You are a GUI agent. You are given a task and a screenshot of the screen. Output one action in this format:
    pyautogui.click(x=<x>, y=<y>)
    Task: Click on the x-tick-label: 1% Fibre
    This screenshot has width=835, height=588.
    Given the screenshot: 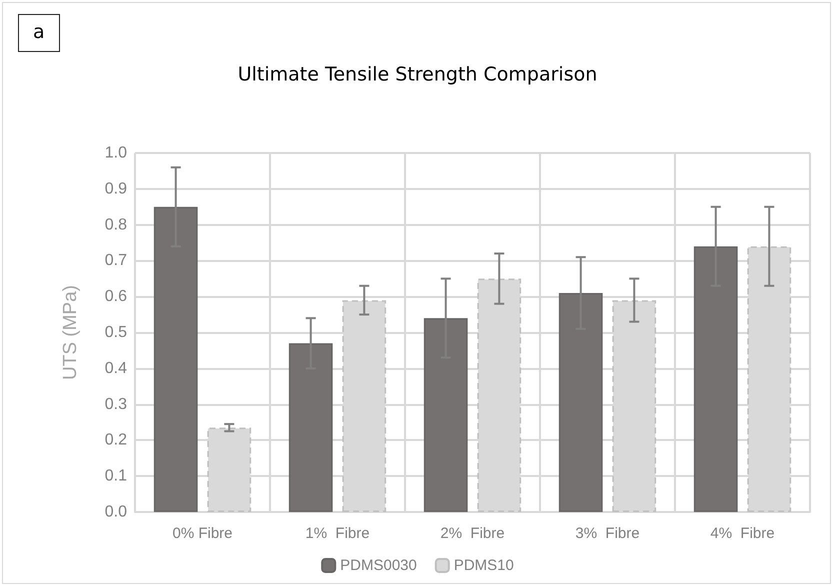 What is the action you would take?
    pyautogui.click(x=337, y=533)
    